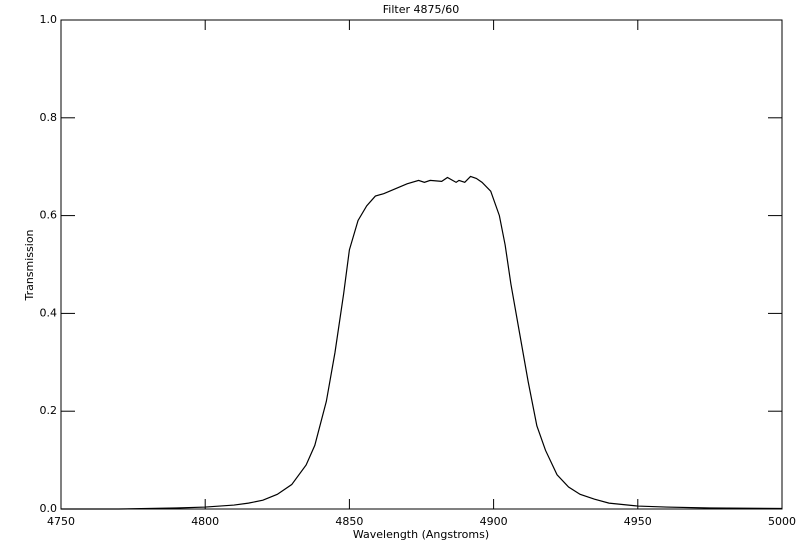 Image resolution: width=800 pixels, height=550 pixels. I want to click on x-tick-label: 4800, so click(205, 521).